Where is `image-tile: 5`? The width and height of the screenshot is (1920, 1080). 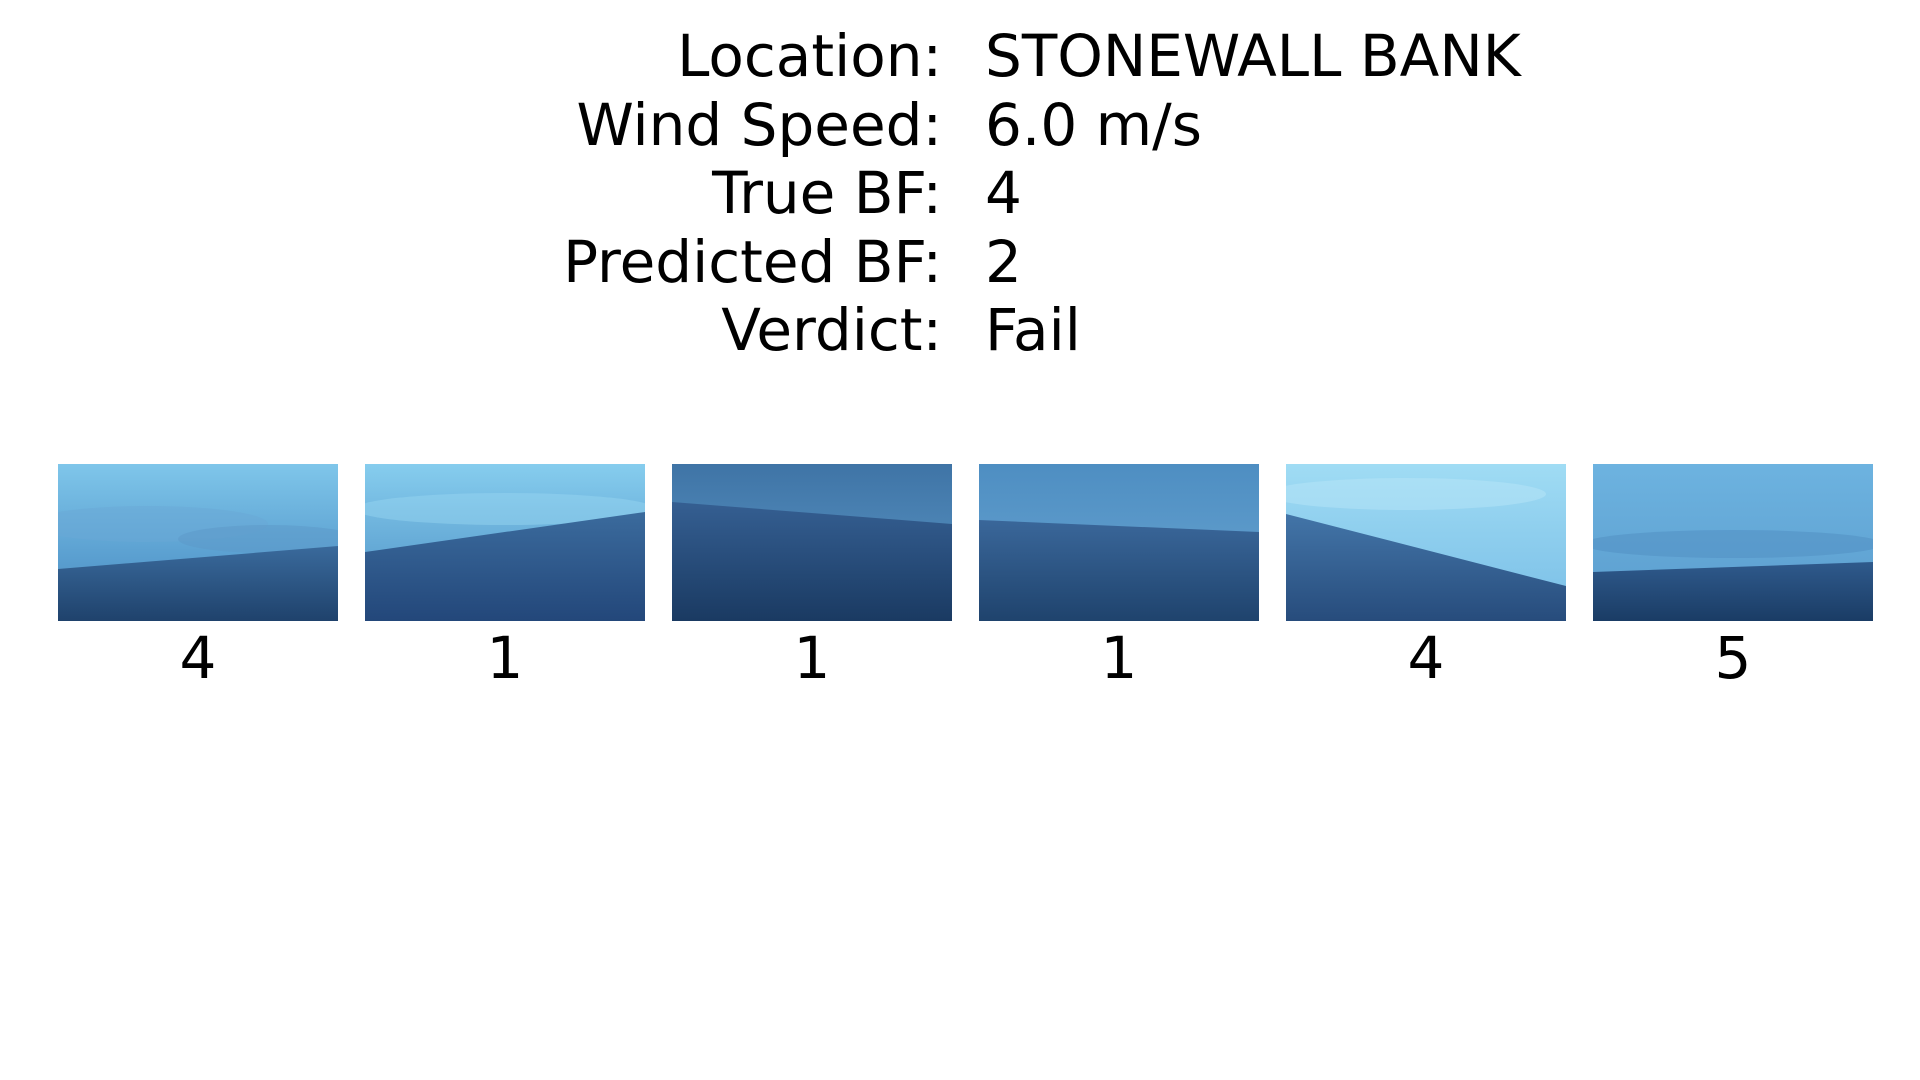 image-tile: 5 is located at coordinates (1733, 578).